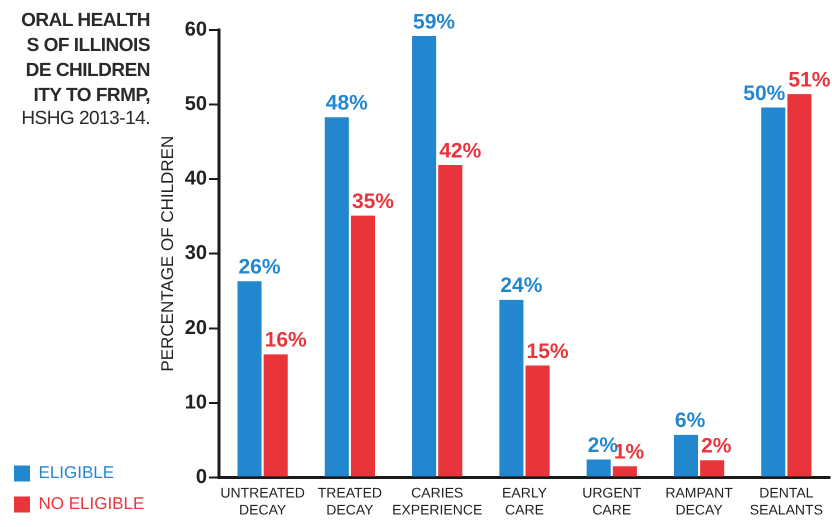 This screenshot has width=832, height=527. What do you see at coordinates (786, 501) in the screenshot?
I see `x-tick-label: DENTAL SEALANTS` at bounding box center [786, 501].